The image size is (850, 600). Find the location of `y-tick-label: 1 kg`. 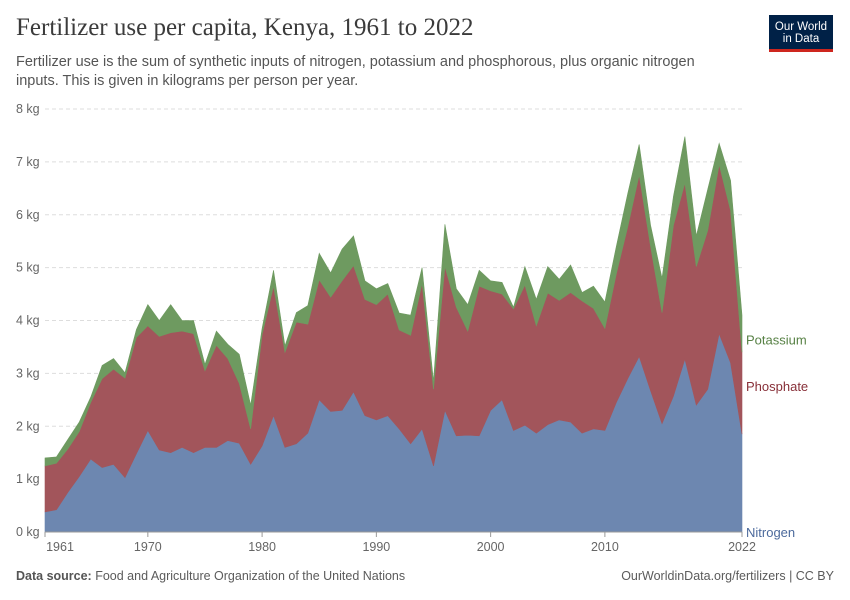

y-tick-label: 1 kg is located at coordinates (28, 479).